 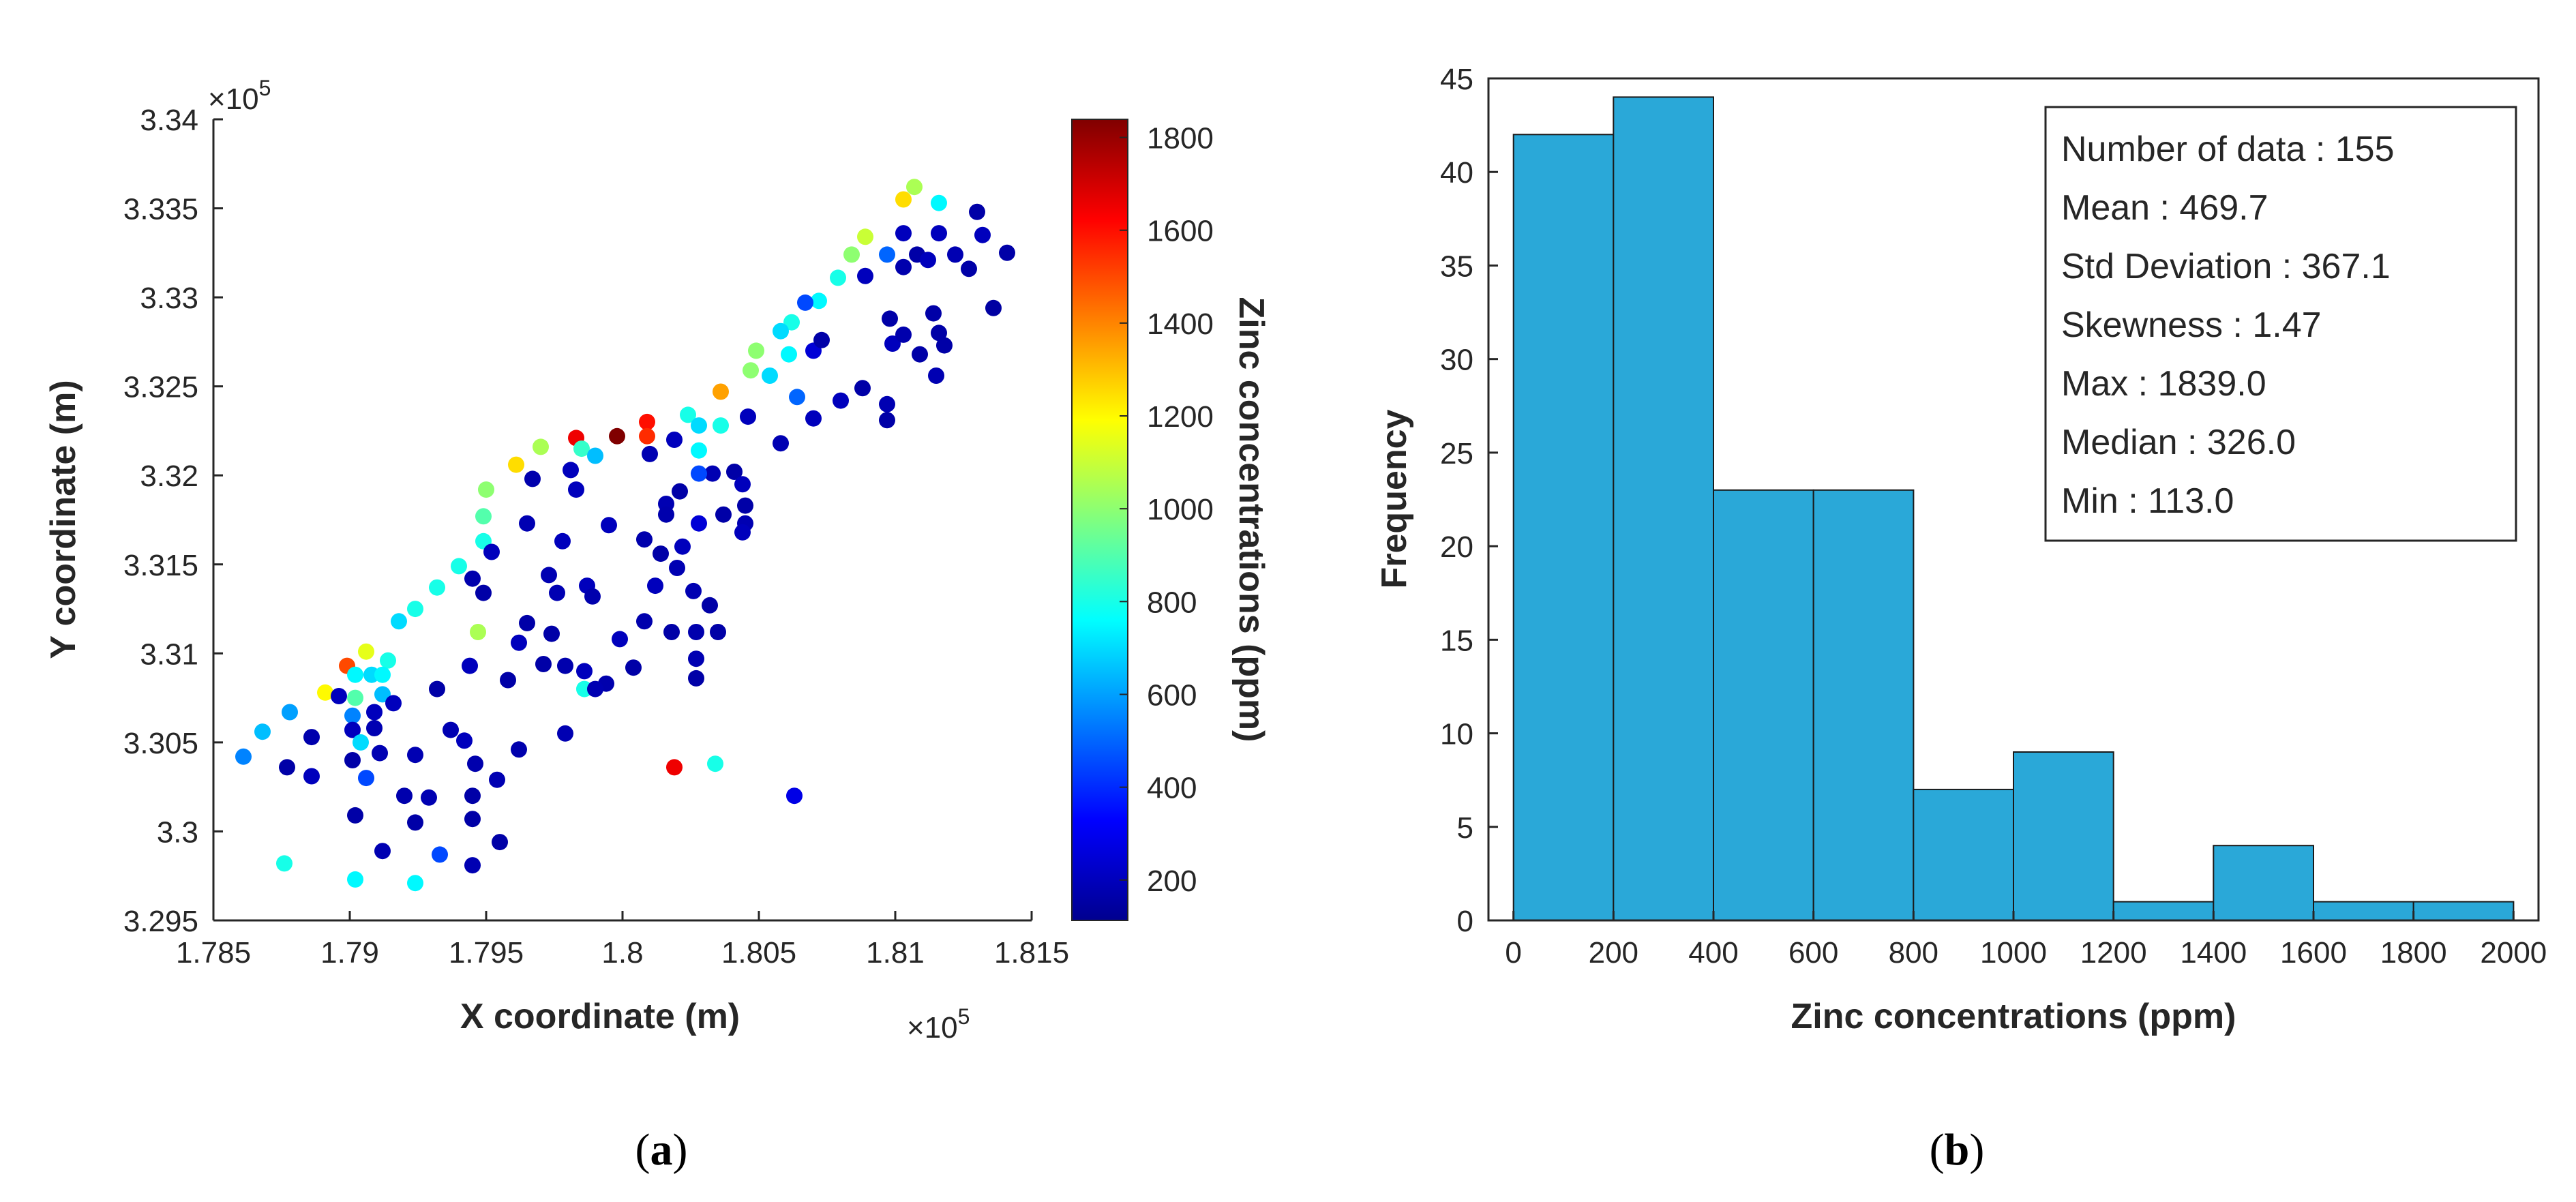 What do you see at coordinates (938, 1024) in the screenshot?
I see `scatter-x-exponent: ×10⁵` at bounding box center [938, 1024].